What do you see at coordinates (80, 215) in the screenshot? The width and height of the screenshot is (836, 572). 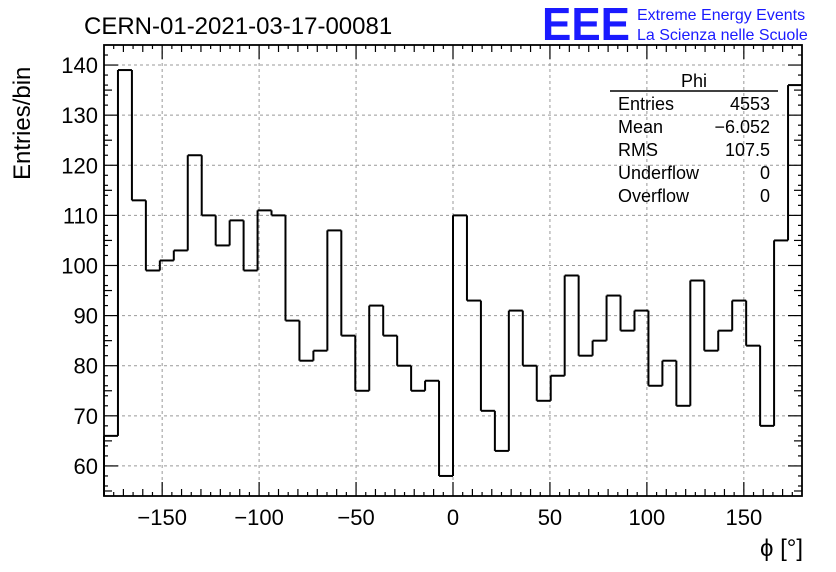 I see `y-tick-label: 110` at bounding box center [80, 215].